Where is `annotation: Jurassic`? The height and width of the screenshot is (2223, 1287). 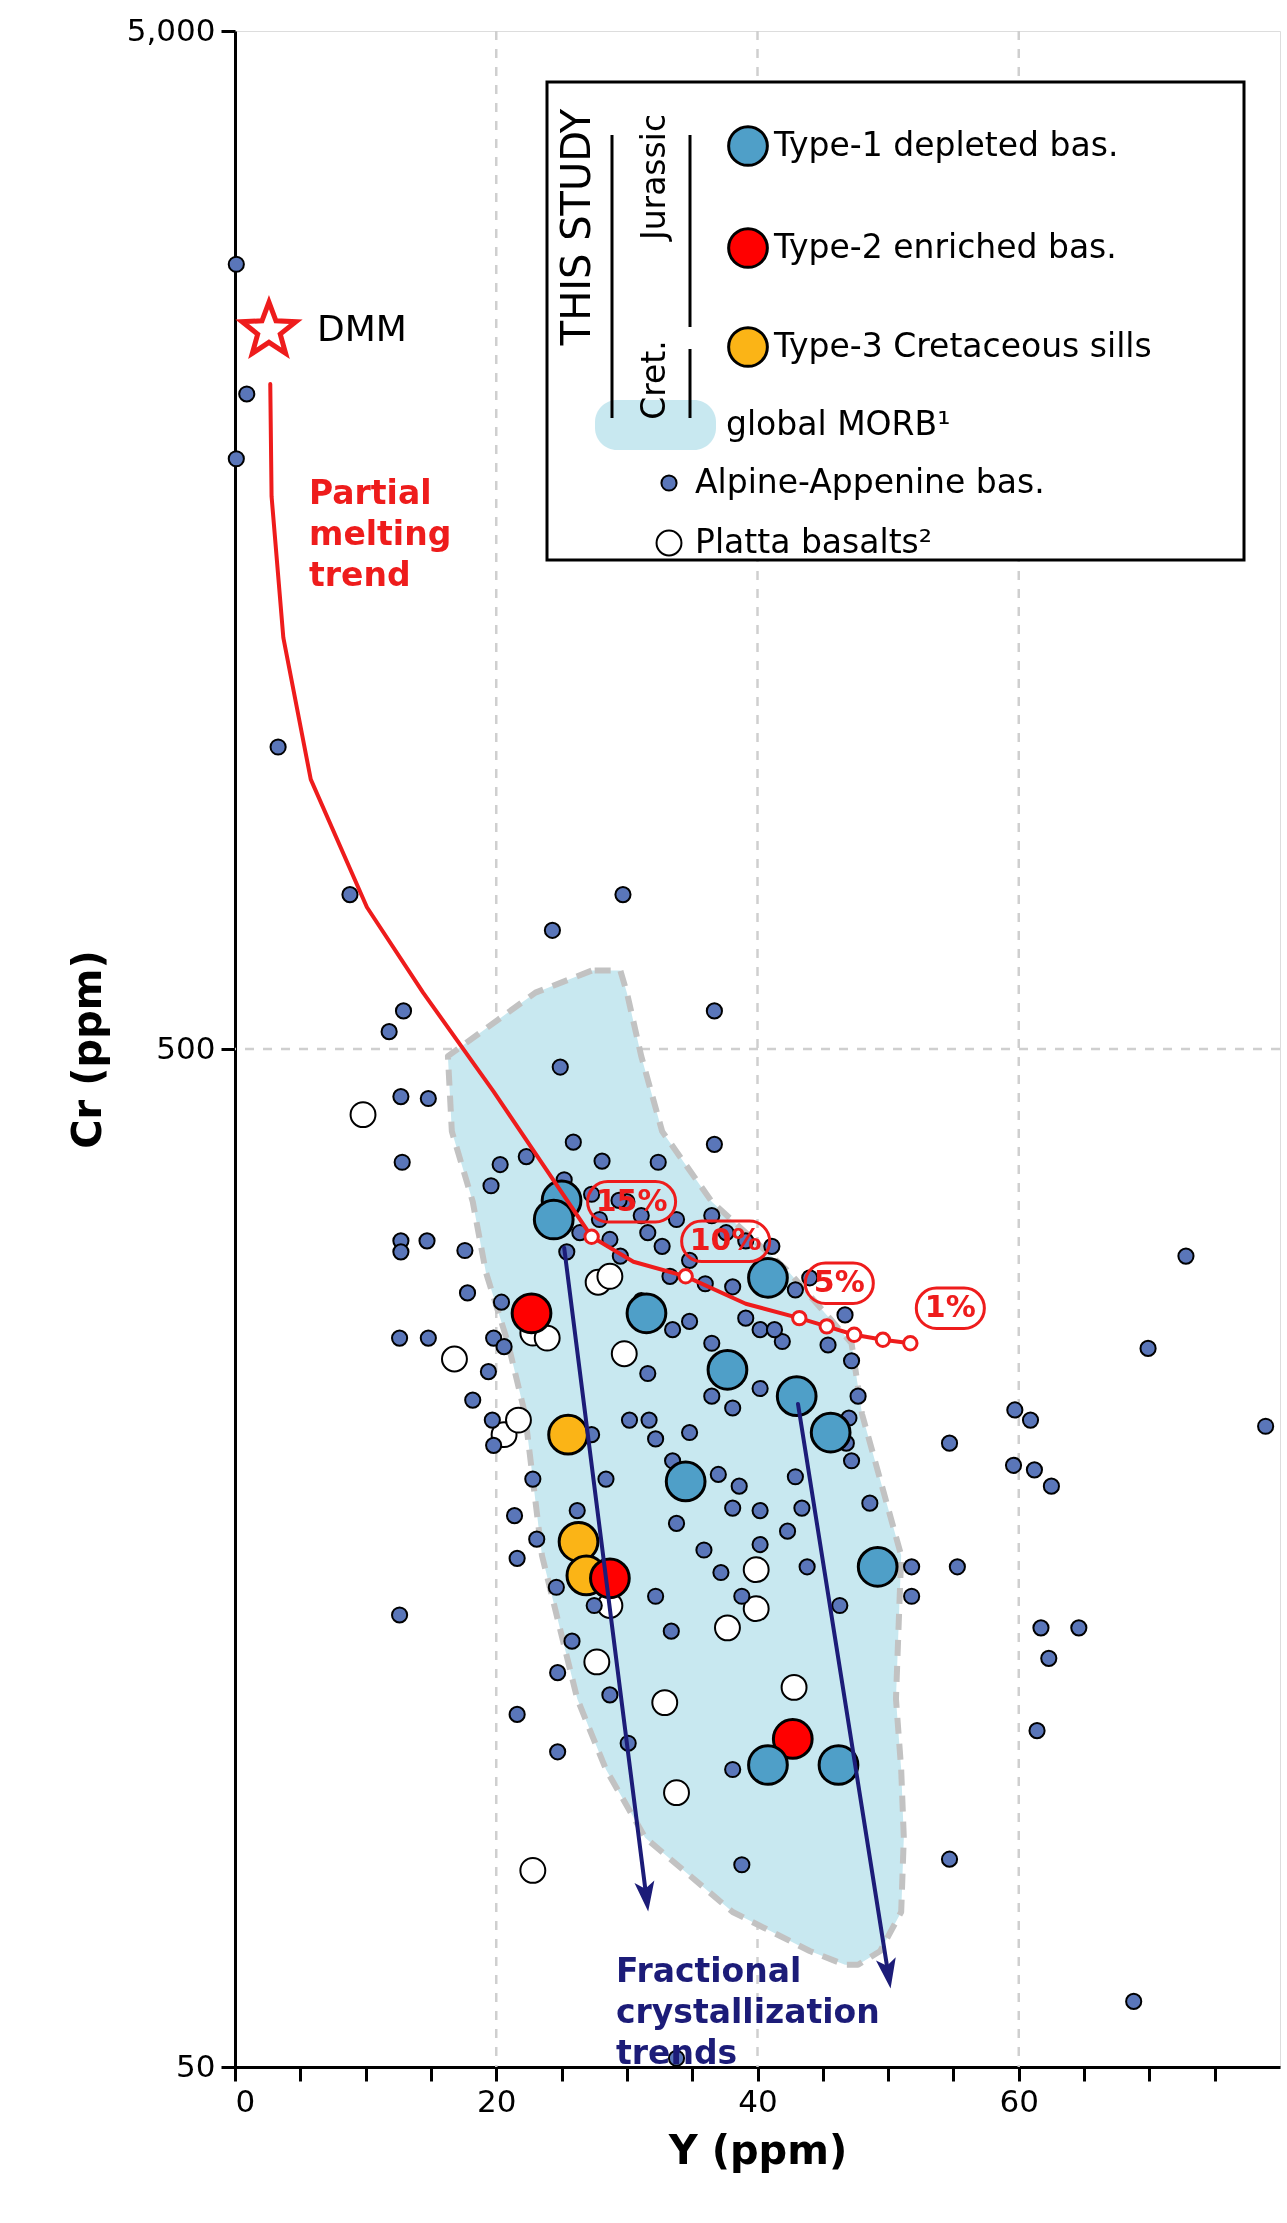
annotation: Jurassic is located at coordinates (653, 178).